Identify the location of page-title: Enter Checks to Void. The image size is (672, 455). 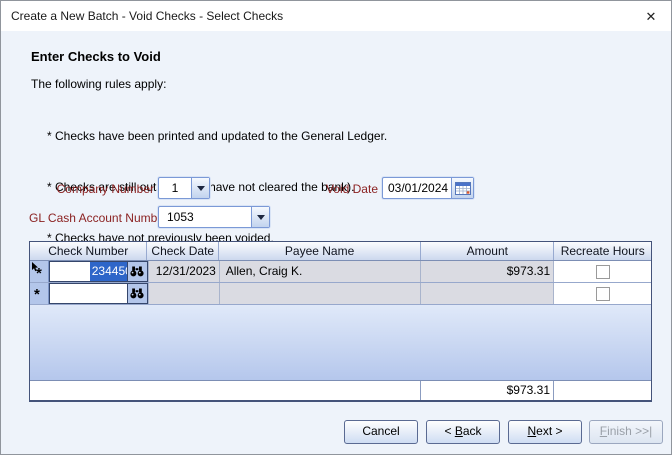
(96, 56).